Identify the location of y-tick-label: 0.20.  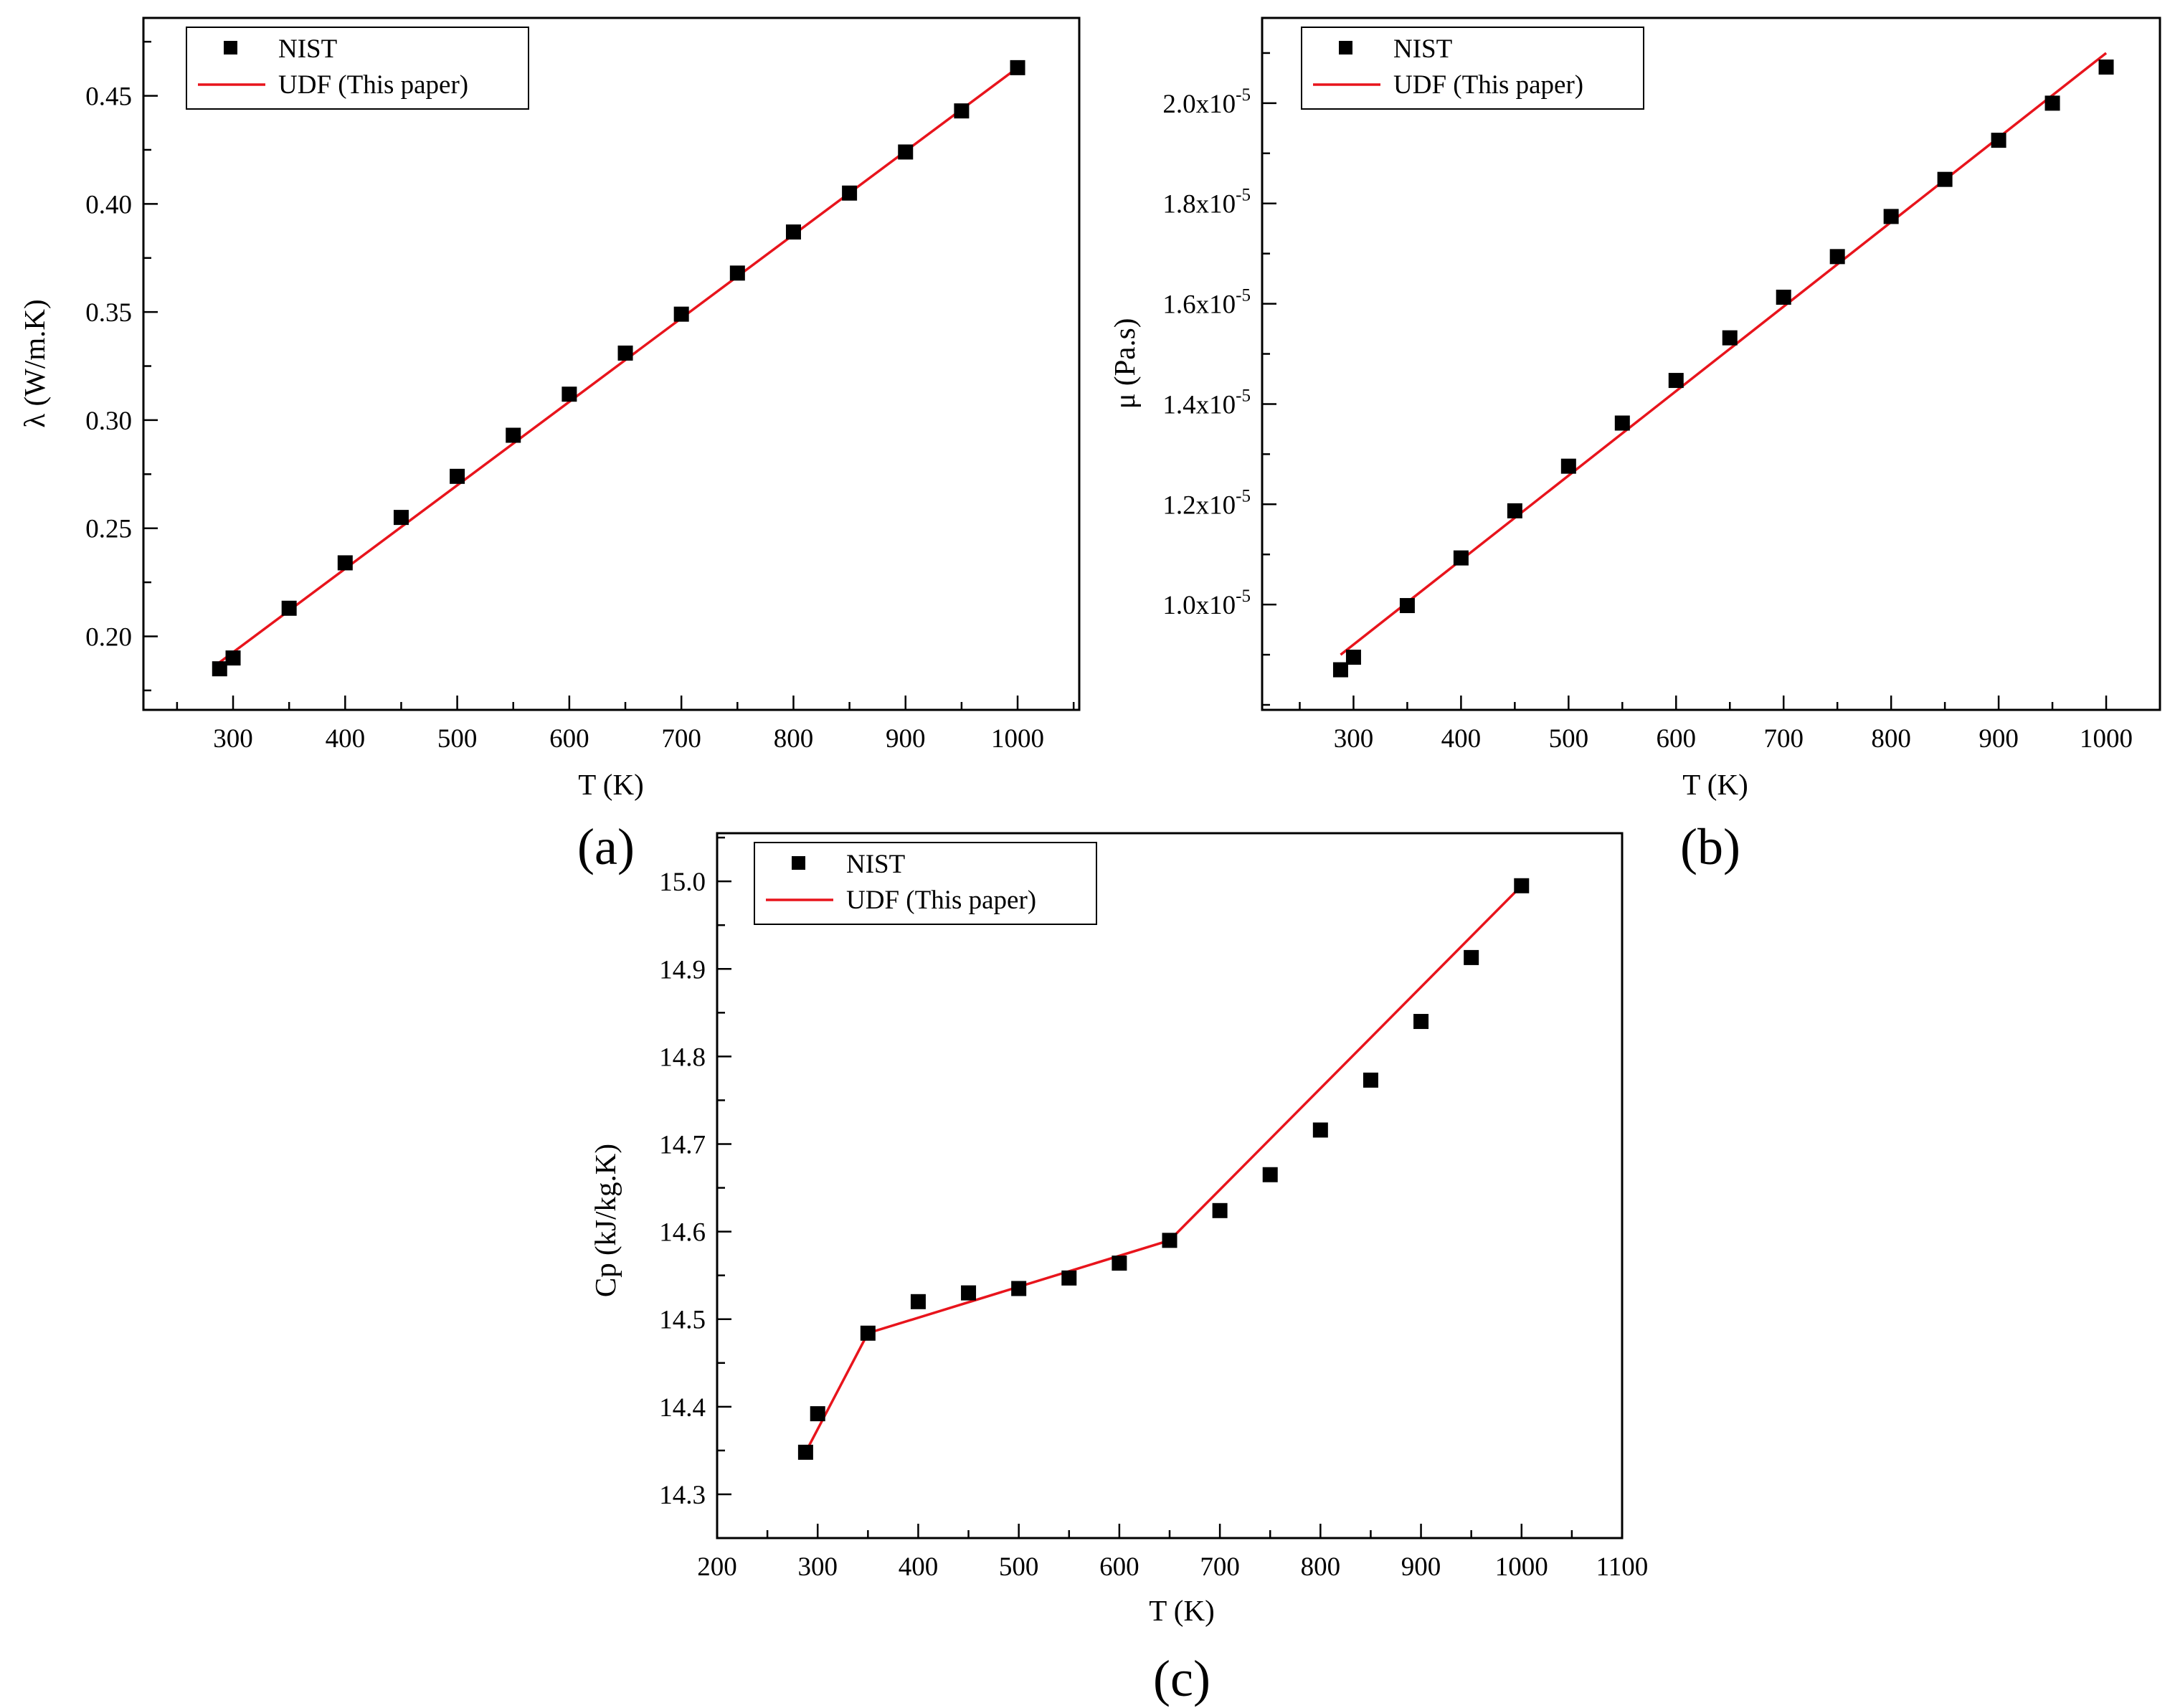
(108, 637).